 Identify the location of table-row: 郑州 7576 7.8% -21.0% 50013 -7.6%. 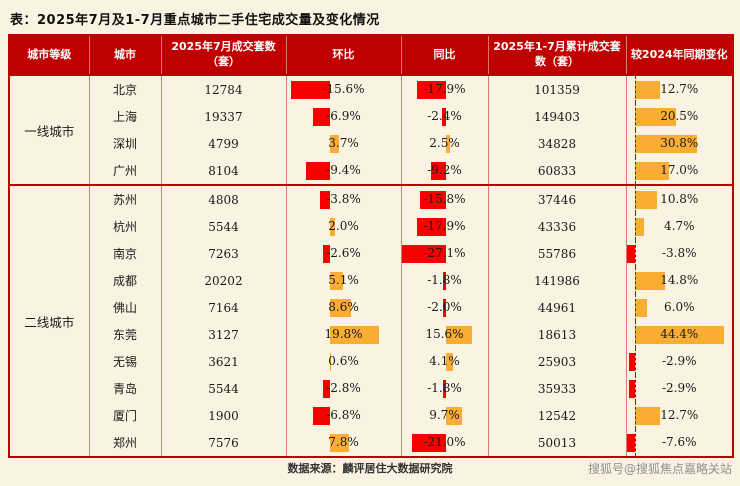
(371, 443).